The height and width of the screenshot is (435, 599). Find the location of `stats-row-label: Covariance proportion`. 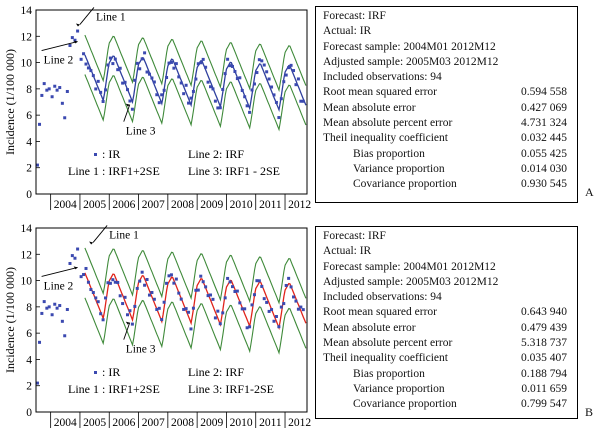

stats-row-label: Covariance proportion is located at coordinates (405, 184).